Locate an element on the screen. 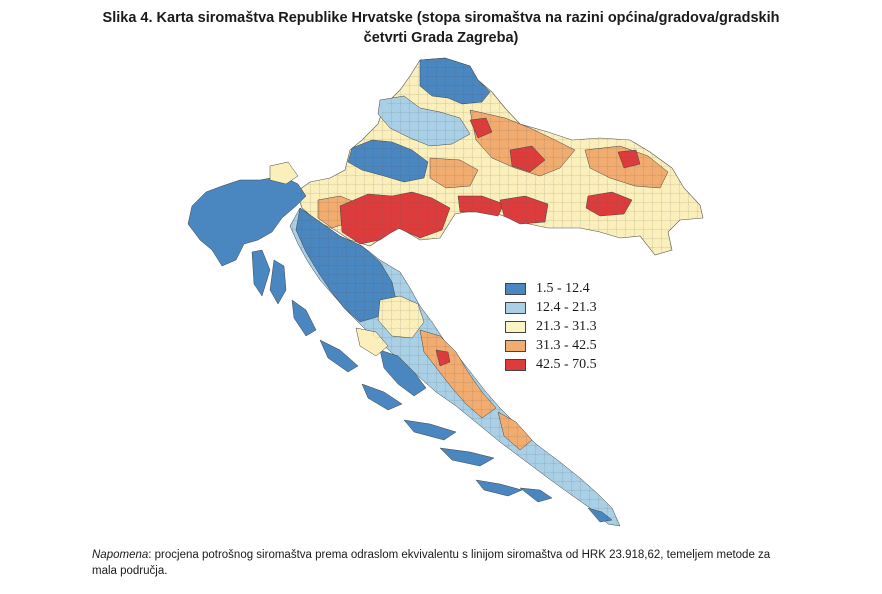  legend-label: 42.5 - 70.5 is located at coordinates (566, 364).